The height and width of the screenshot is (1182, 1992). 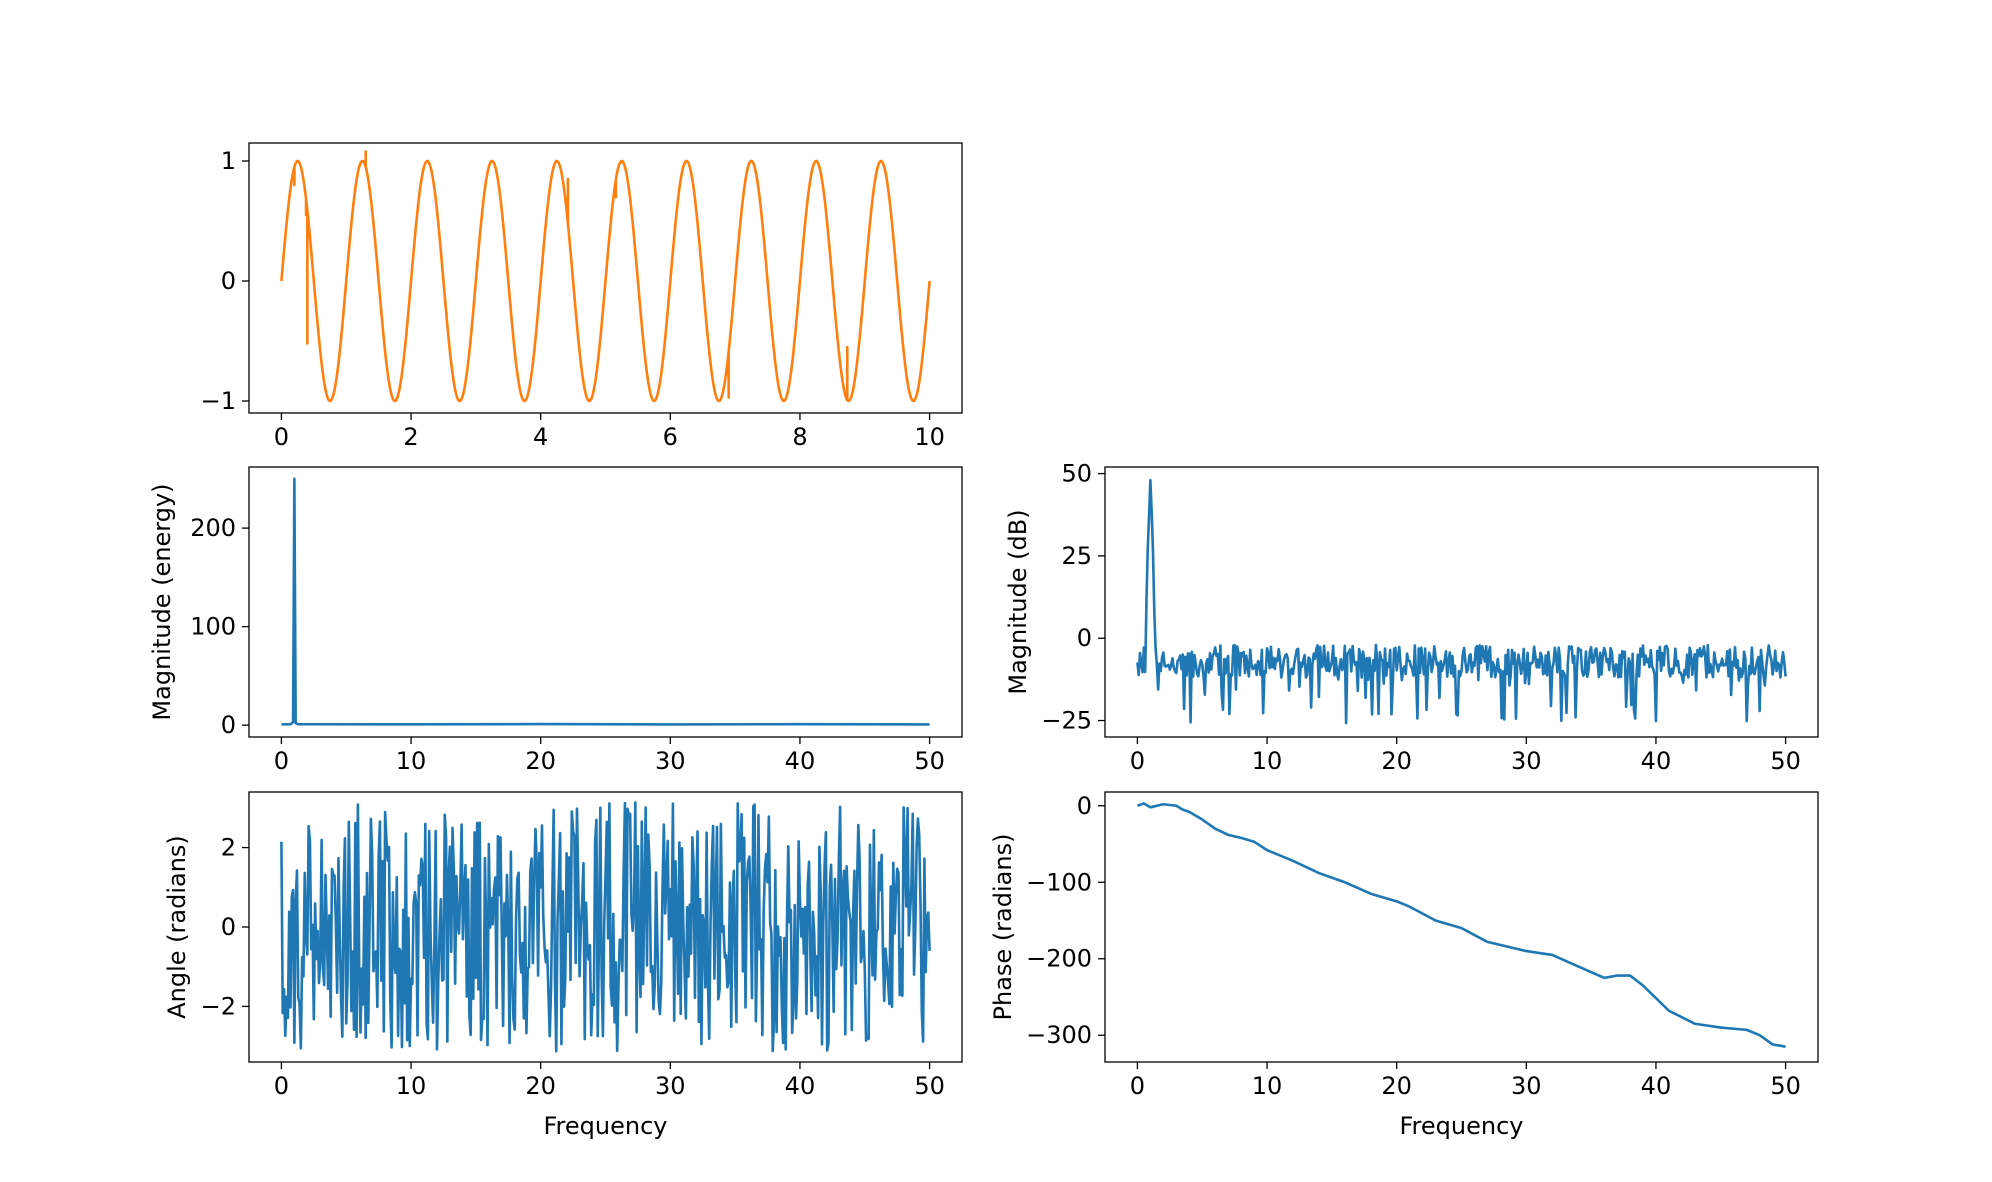 I want to click on y-tick-label: 25, so click(x=1076, y=556).